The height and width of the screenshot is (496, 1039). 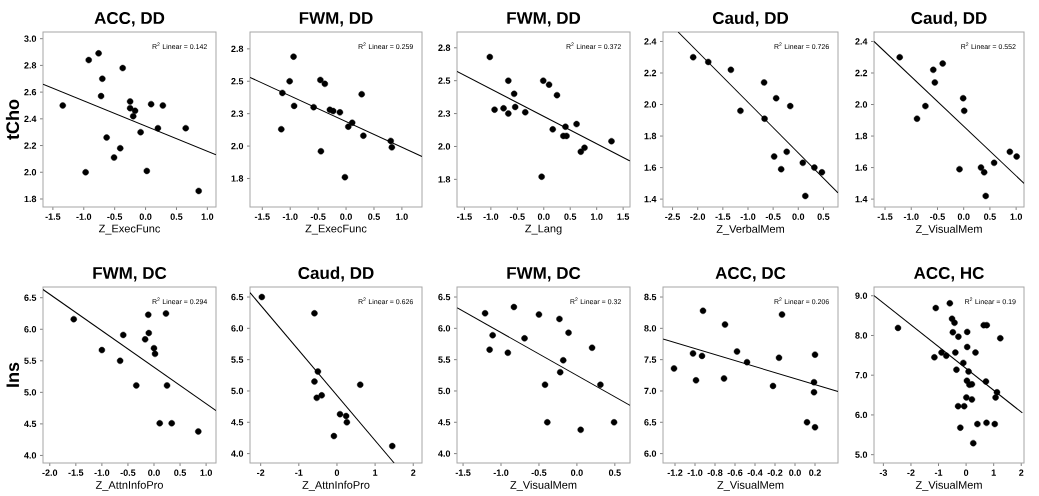 What do you see at coordinates (650, 359) in the screenshot?
I see `y-tick-label: 7.5` at bounding box center [650, 359].